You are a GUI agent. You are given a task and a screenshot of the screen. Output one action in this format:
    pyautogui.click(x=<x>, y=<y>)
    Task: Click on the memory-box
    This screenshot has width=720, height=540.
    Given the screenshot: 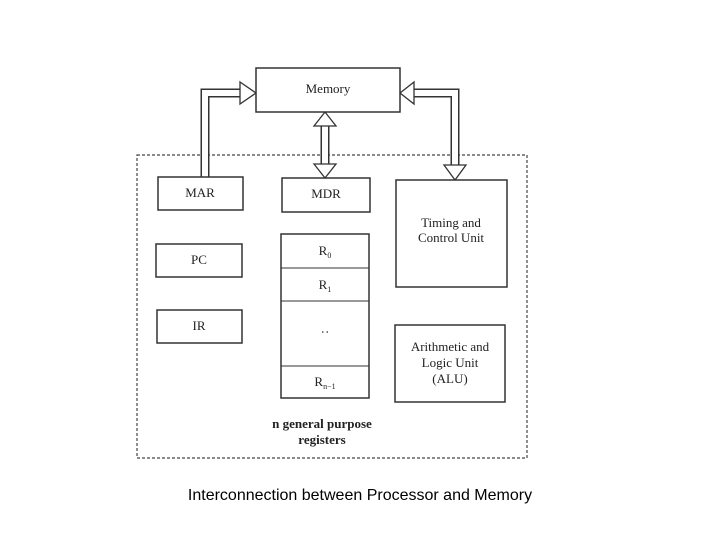 What is the action you would take?
    pyautogui.click(x=328, y=90)
    